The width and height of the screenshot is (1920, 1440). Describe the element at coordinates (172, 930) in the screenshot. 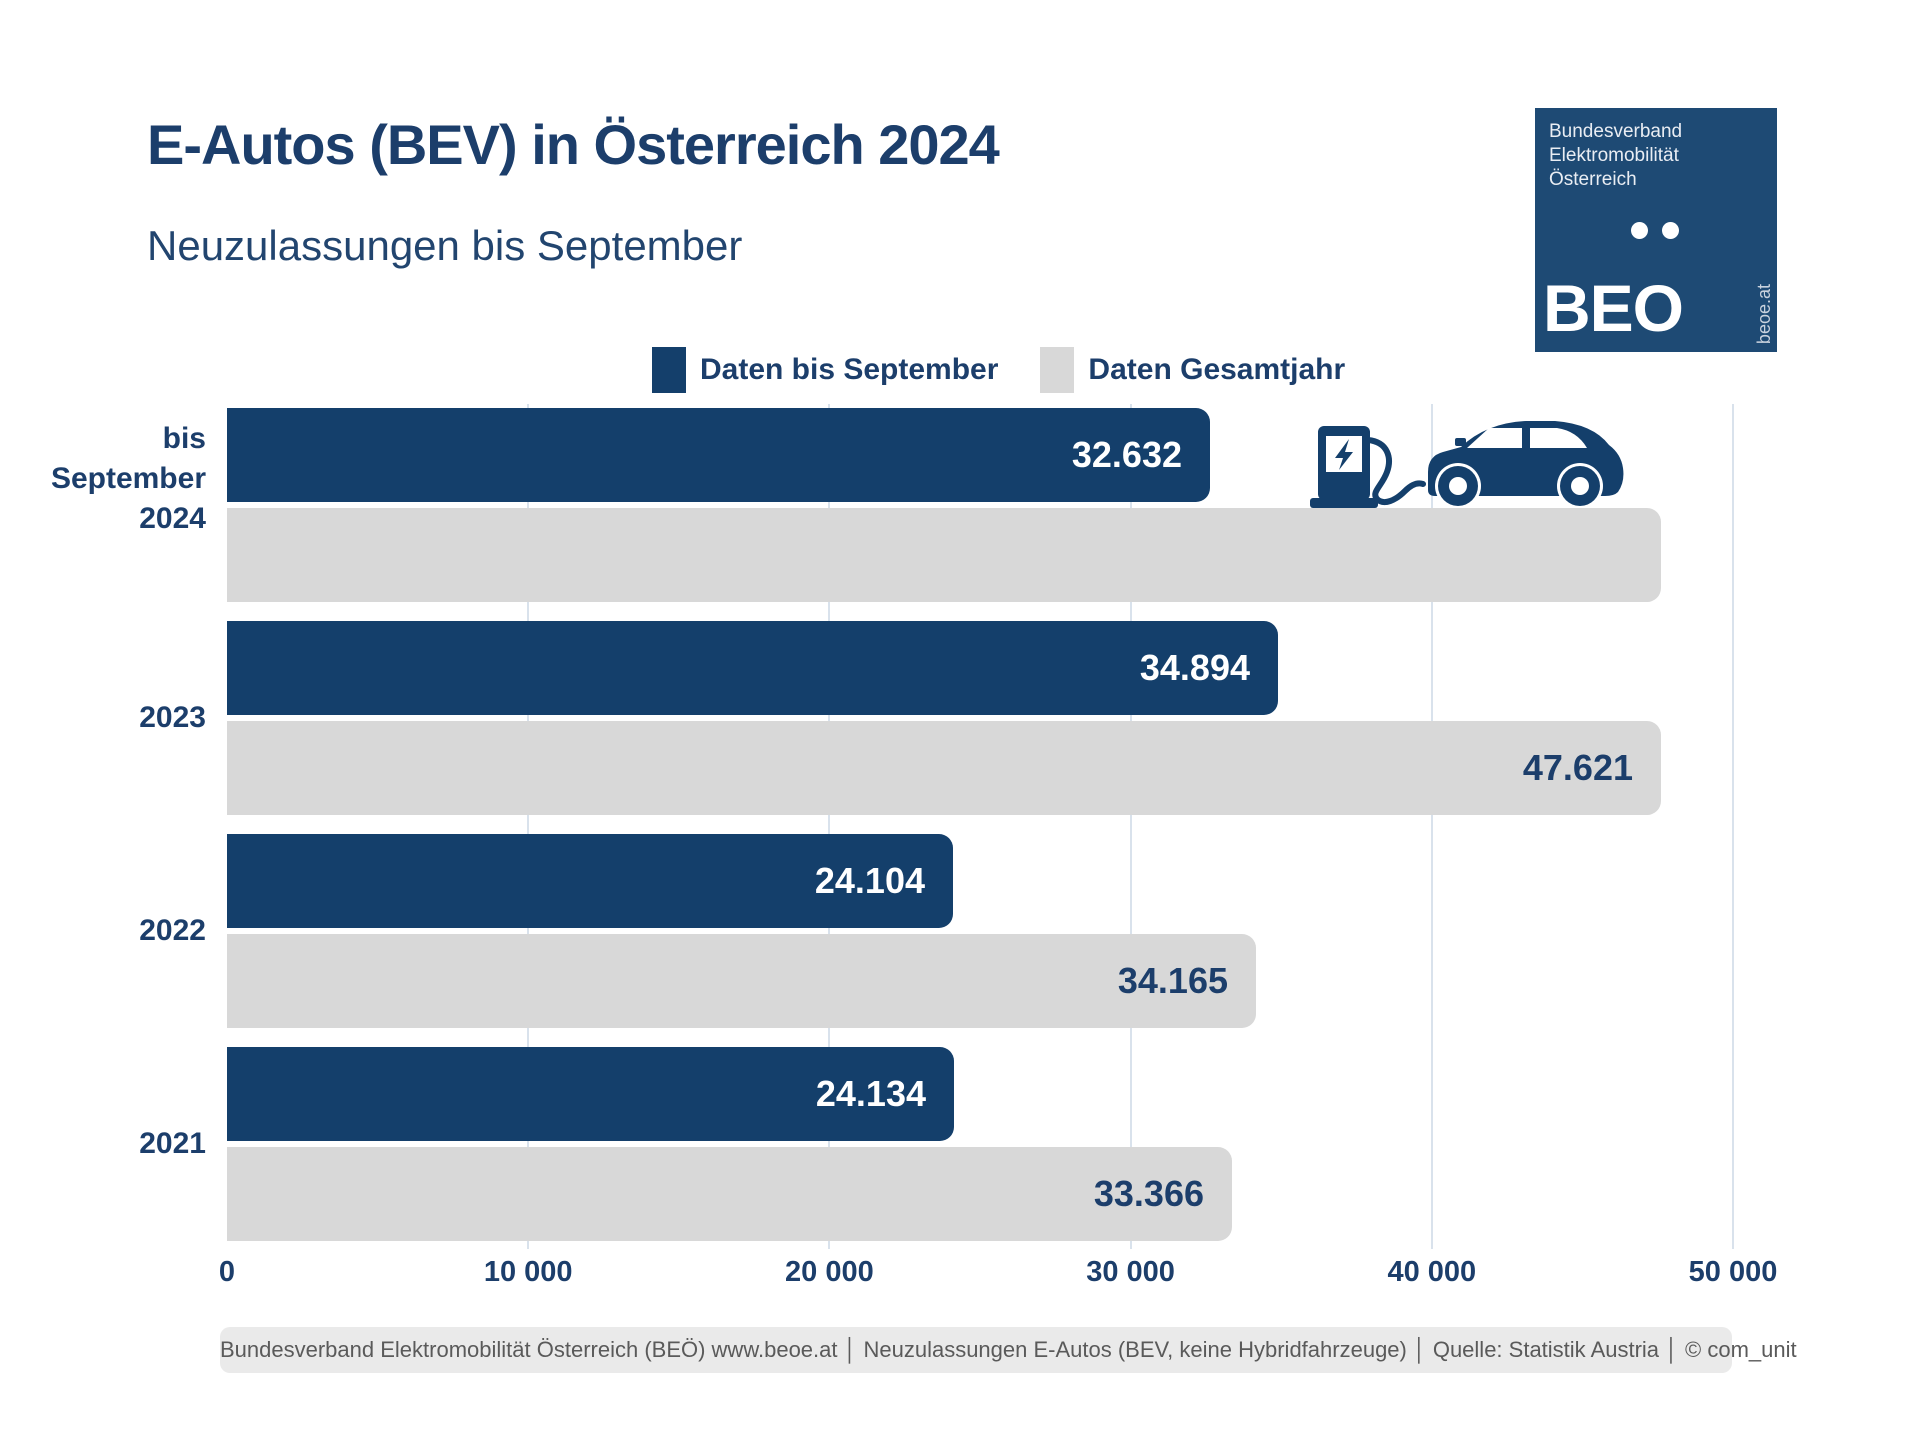

I see `category-label: 2022` at that location.